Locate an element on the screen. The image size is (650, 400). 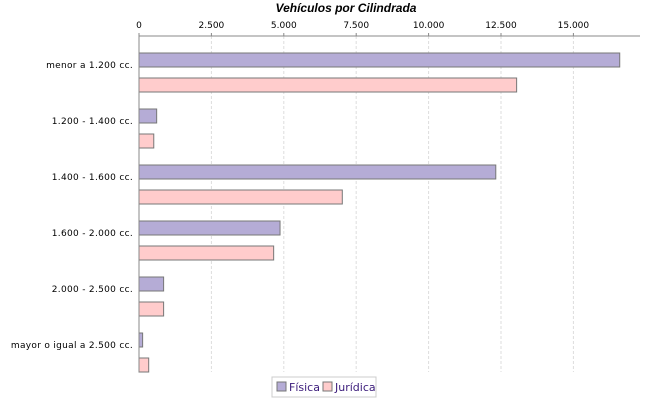
x-tick-label: 10.000 is located at coordinates (429, 26).